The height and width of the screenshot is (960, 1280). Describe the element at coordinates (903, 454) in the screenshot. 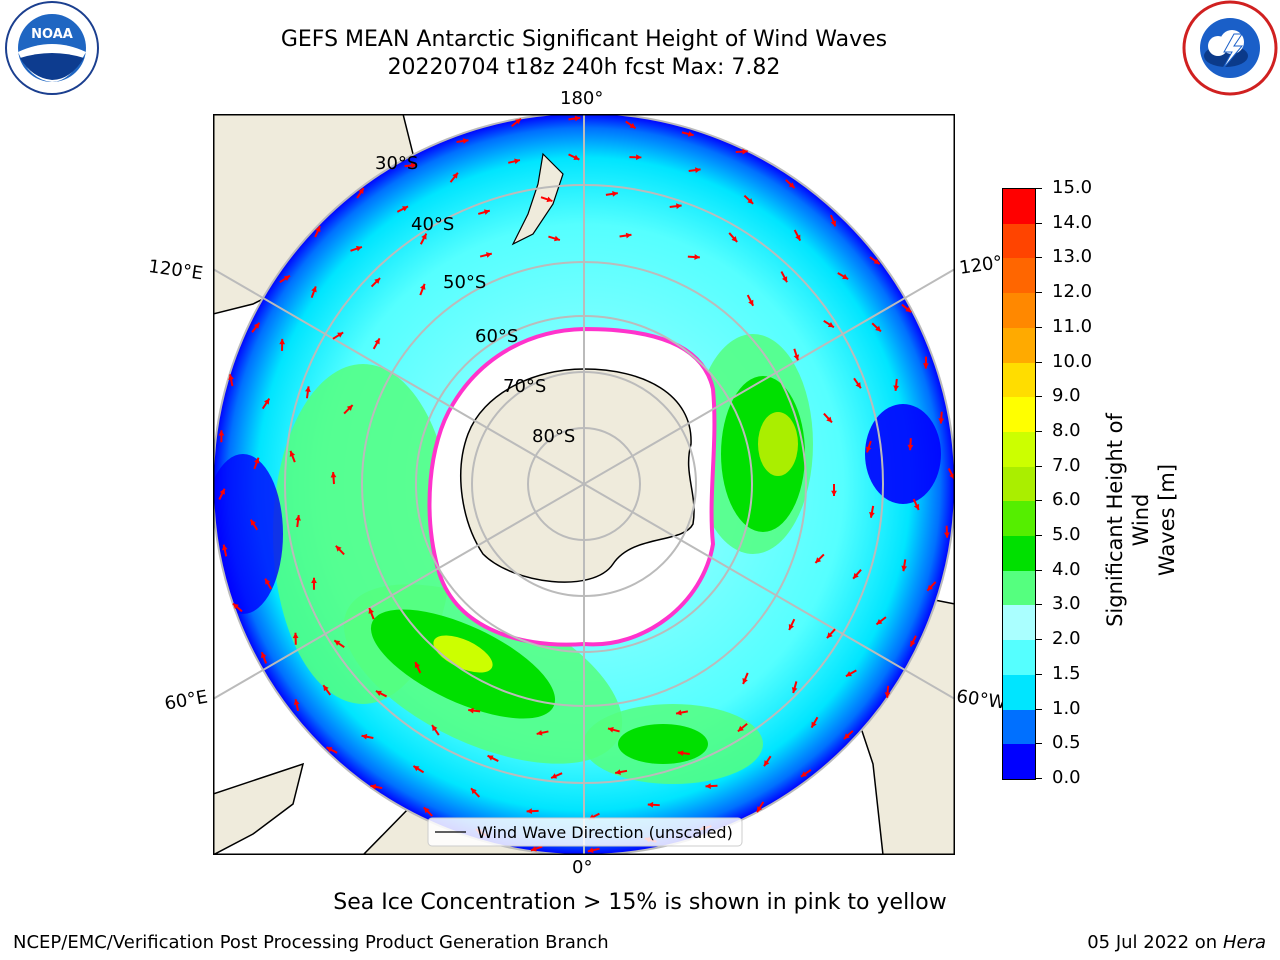

I see `low-wave-patch-east` at that location.